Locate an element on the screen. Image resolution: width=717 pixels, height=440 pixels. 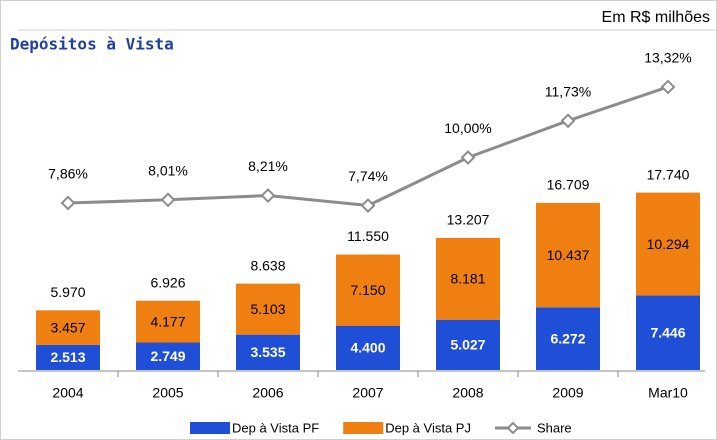
bar-value-label: 7.150 is located at coordinates (367, 290).